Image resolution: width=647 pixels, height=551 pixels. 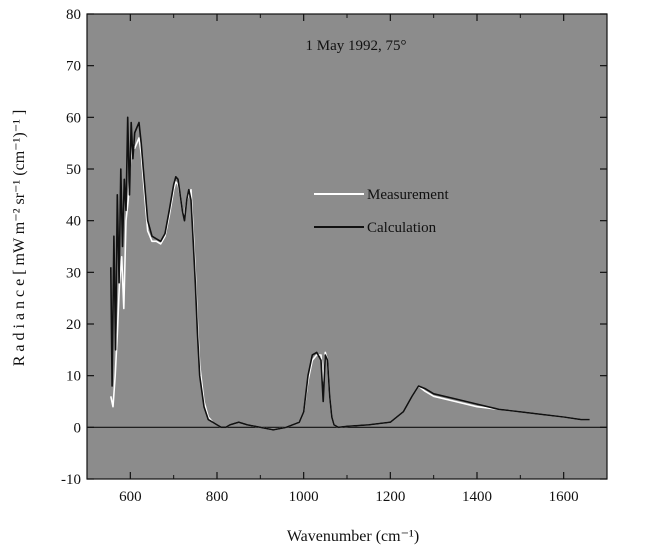 I want to click on y-tick-label: 70, so click(x=73, y=67).